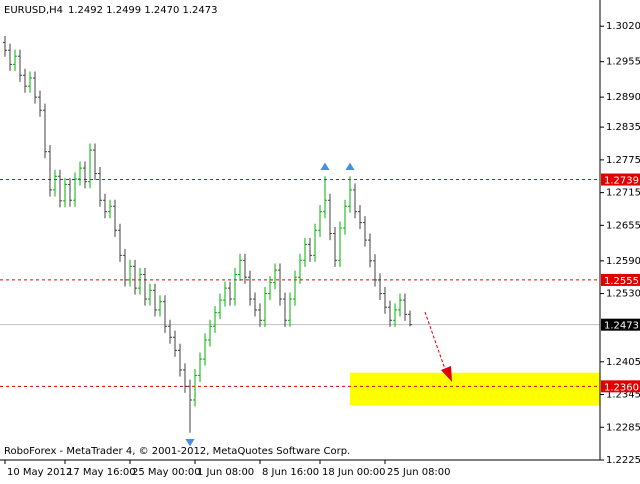  Describe the element at coordinates (435, 342) in the screenshot. I see `forecast-arrow` at that location.